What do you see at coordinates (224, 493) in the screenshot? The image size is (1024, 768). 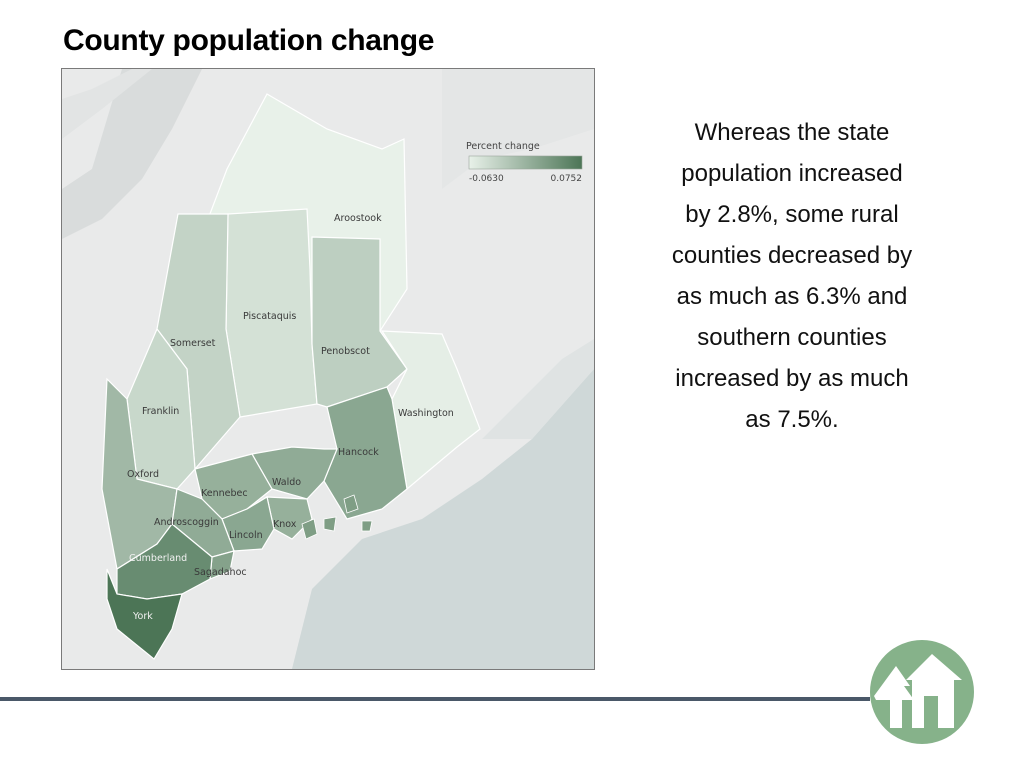 I see `county-label-kennebec: Kennebec` at bounding box center [224, 493].